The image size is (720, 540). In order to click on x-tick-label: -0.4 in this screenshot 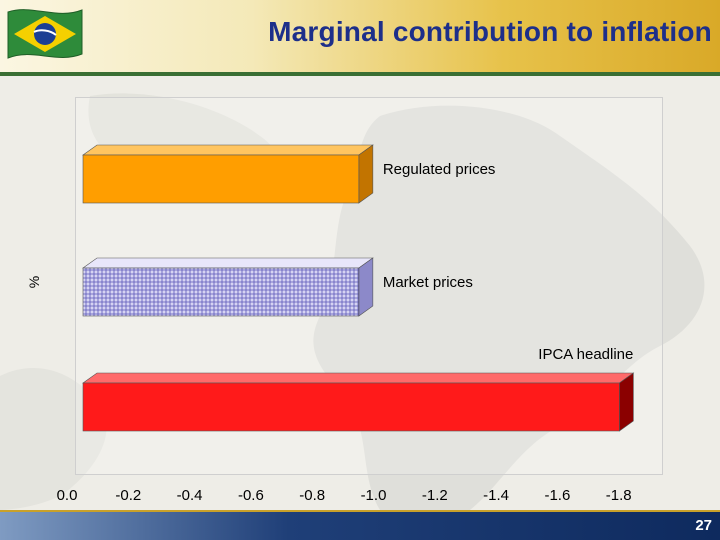, I will do `click(190, 495)`.